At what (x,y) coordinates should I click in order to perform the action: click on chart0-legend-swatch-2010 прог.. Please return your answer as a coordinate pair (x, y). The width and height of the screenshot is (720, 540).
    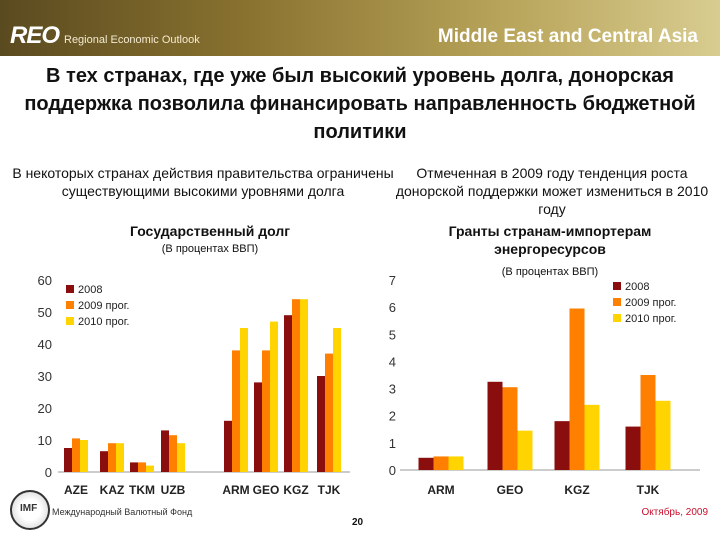
    Looking at the image, I should click on (70, 321).